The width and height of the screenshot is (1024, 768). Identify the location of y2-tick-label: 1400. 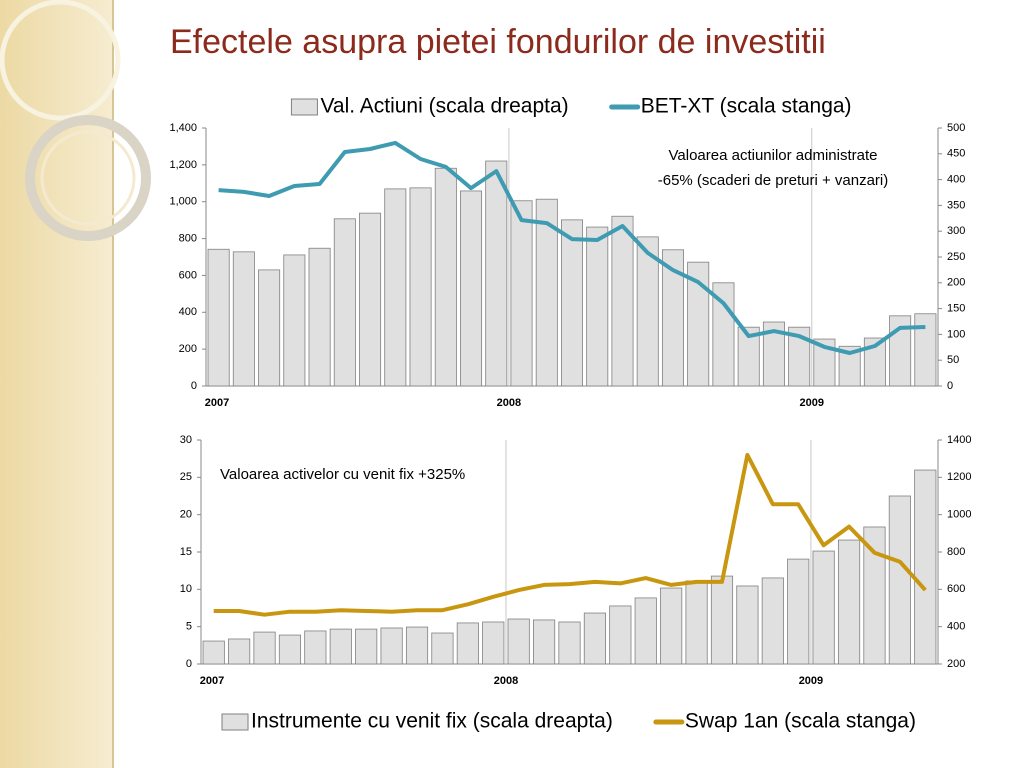
(959, 440).